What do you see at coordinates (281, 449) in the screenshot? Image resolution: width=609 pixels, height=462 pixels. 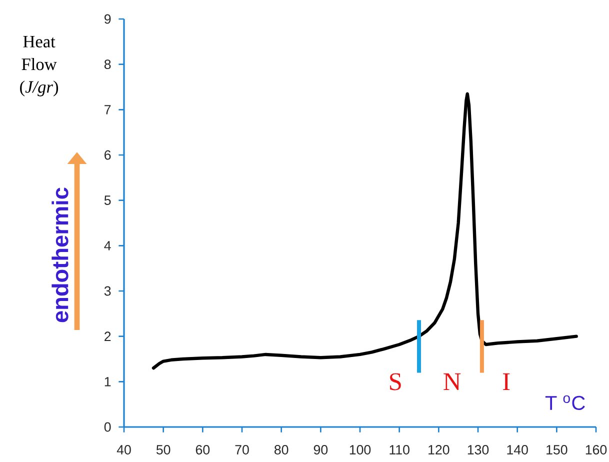 I see `x-tick-label: 80` at bounding box center [281, 449].